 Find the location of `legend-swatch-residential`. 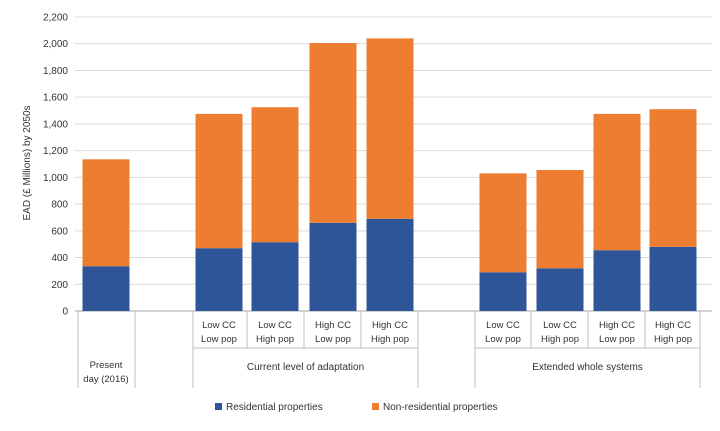

legend-swatch-residential is located at coordinates (218, 406).